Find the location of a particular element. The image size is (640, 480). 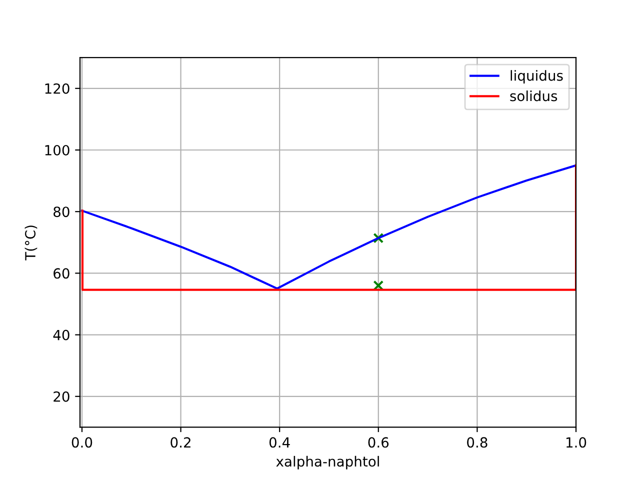

y-tick-label: 80 is located at coordinates (62, 212).